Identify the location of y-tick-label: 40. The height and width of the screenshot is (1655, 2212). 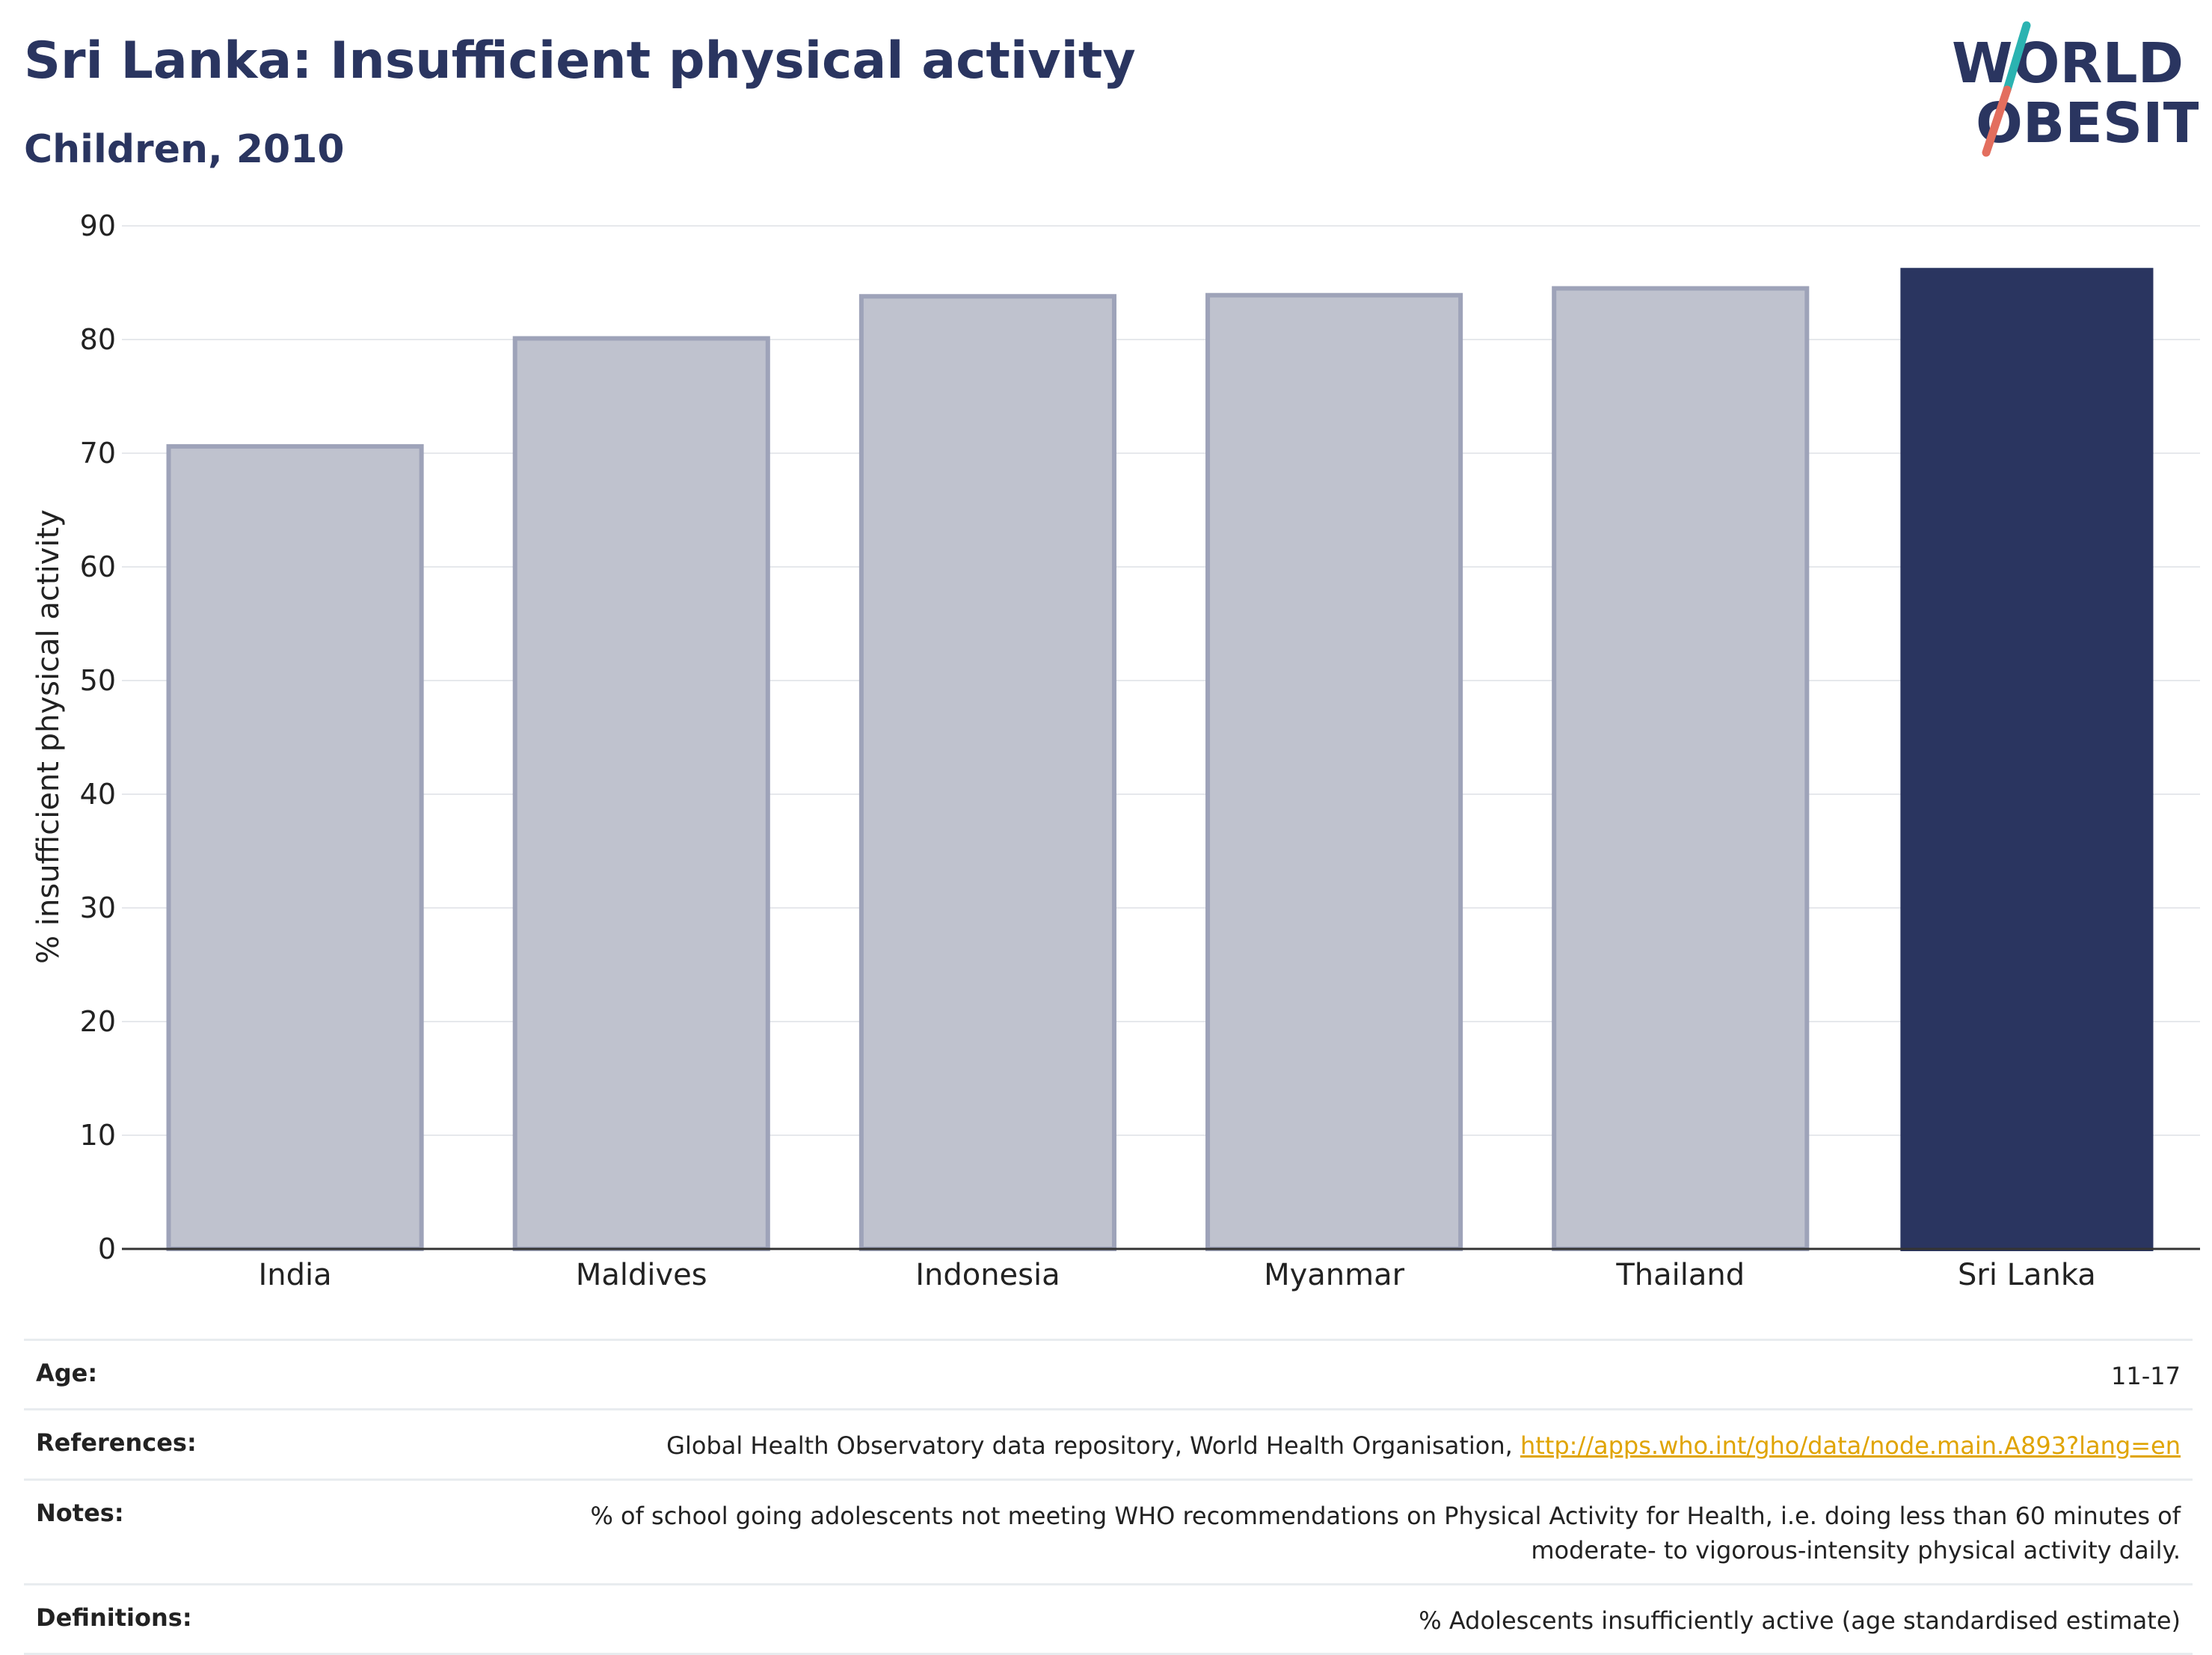
(98, 794).